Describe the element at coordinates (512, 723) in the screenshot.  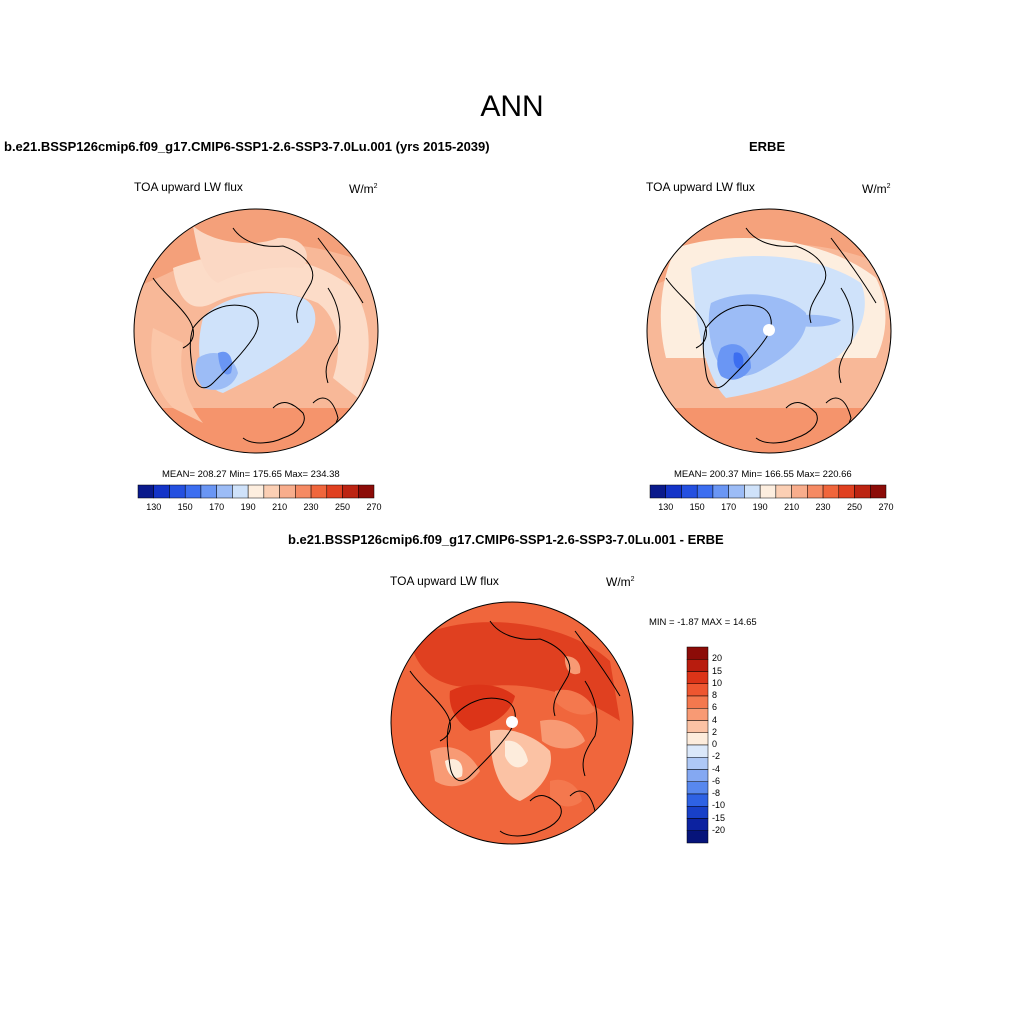
I see `panel3-polar-map` at that location.